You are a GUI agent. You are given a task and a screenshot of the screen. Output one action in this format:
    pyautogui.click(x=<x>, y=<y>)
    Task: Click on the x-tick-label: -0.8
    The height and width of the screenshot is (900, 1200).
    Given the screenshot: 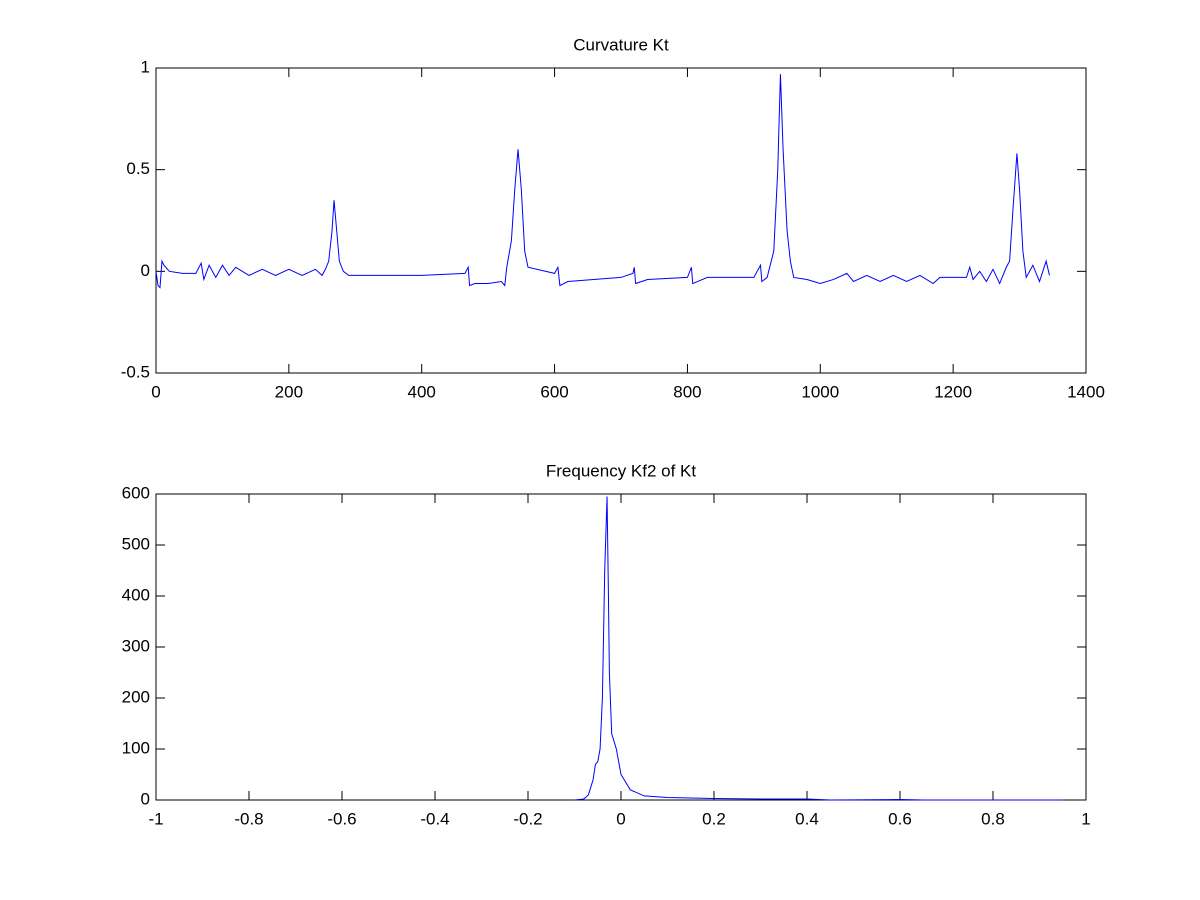 What is the action you would take?
    pyautogui.click(x=248, y=818)
    